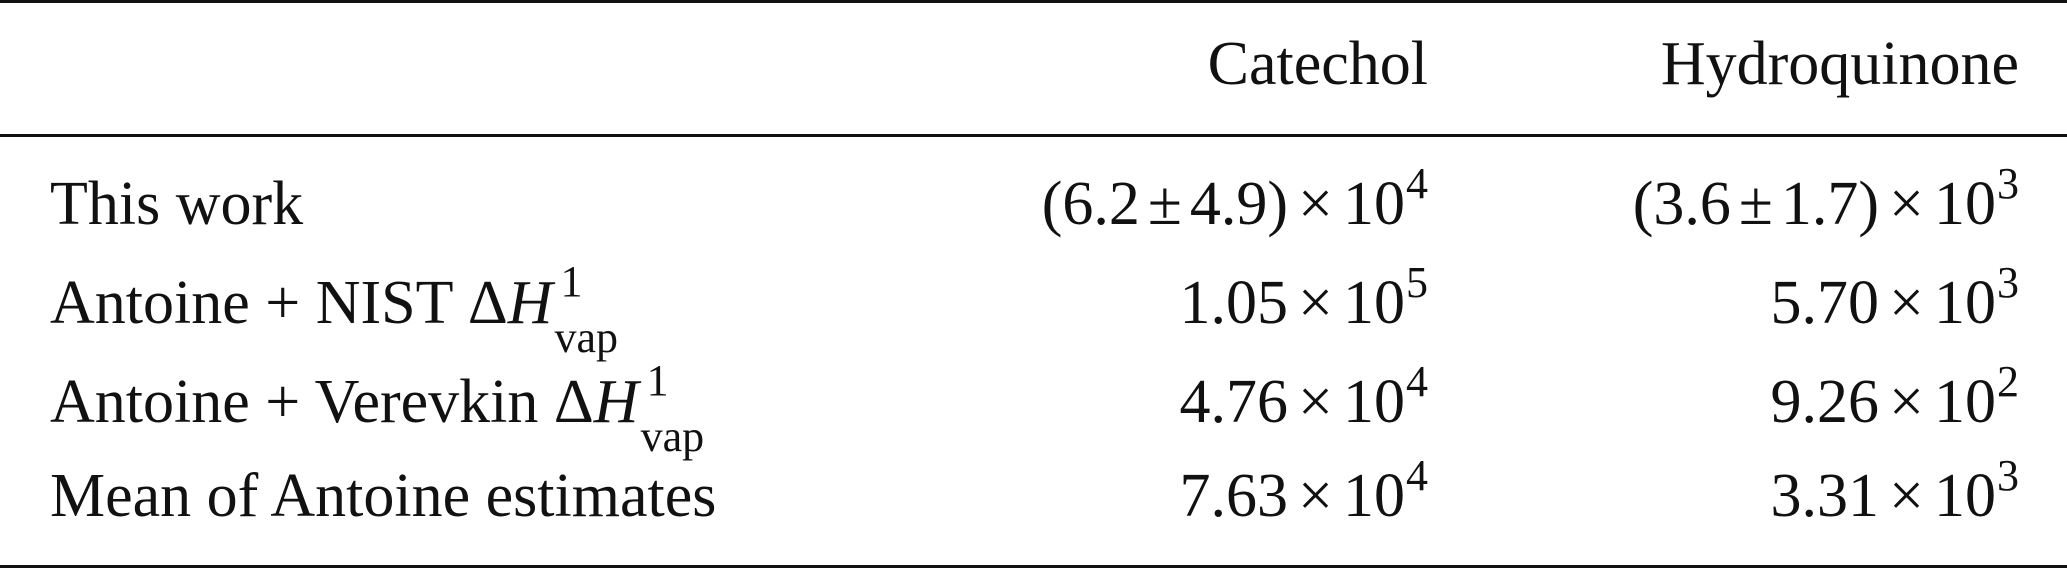 This screenshot has height=569, width=2067. I want to click on row-label-this-work: This work, so click(177, 204).